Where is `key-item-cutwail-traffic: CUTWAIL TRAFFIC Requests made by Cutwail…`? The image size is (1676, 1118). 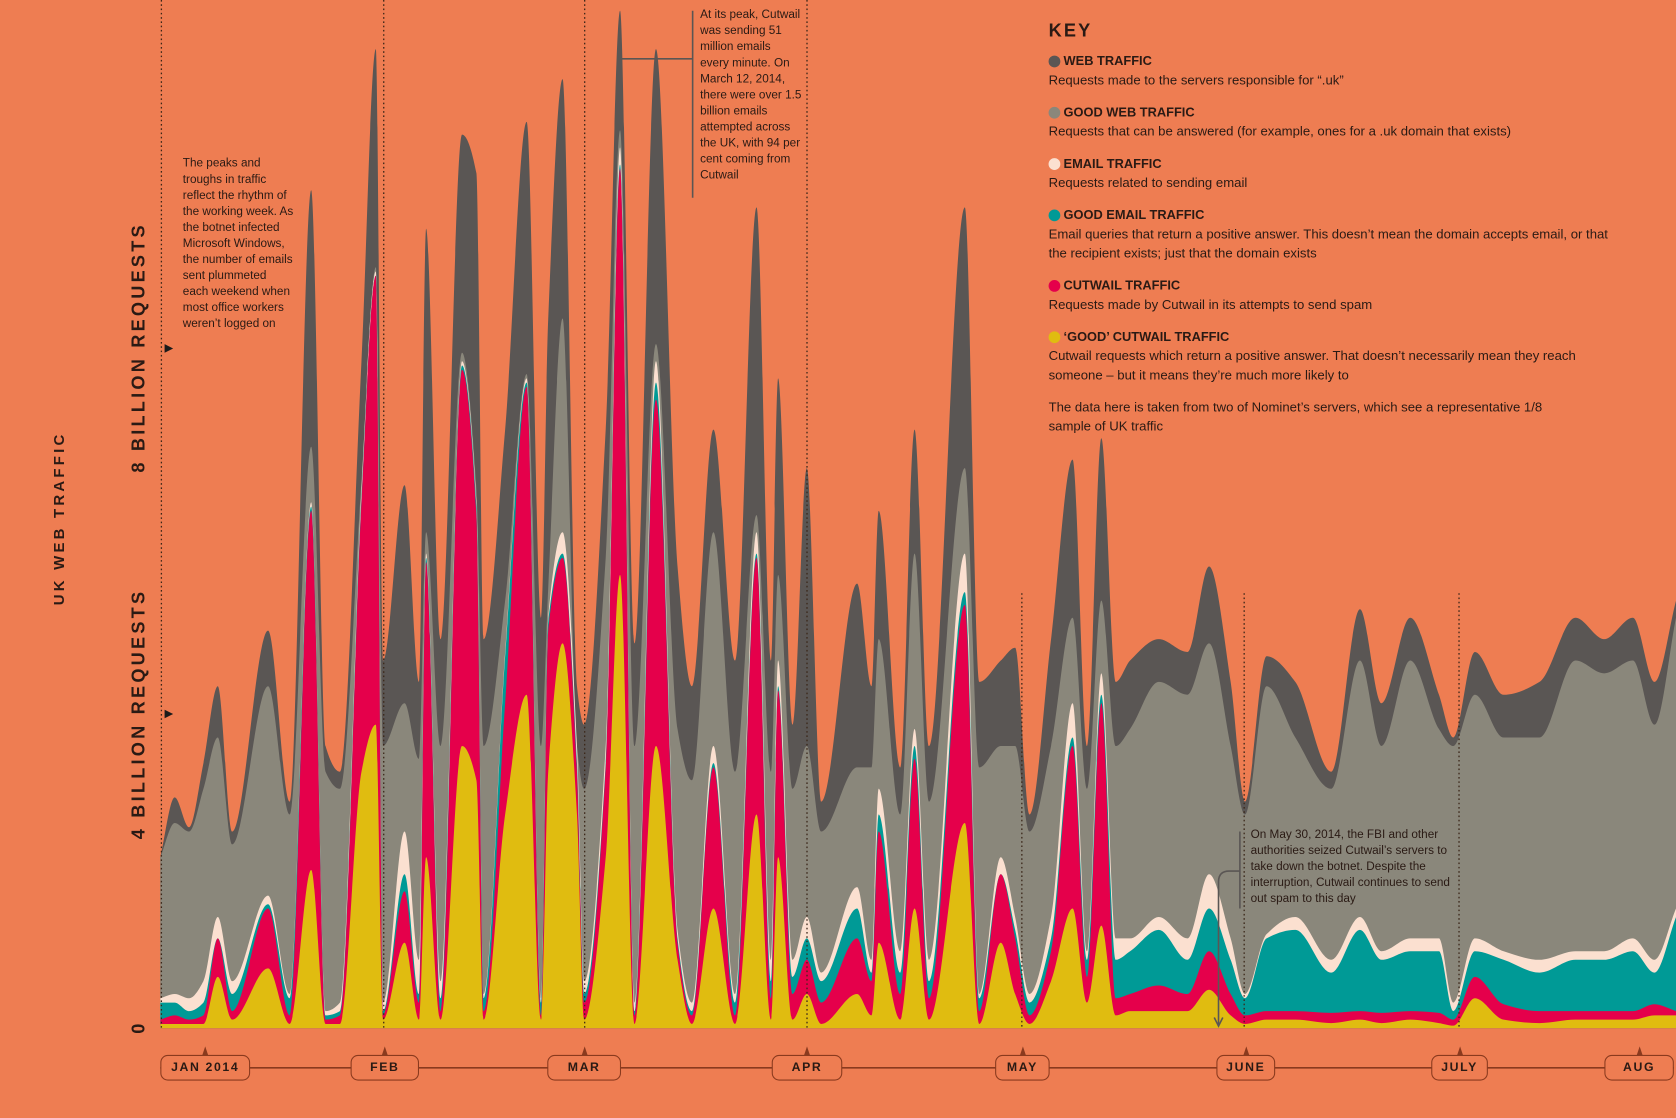 key-item-cutwail-traffic: CUTWAIL TRAFFIC Requests made by Cutwail… is located at coordinates (1337, 295).